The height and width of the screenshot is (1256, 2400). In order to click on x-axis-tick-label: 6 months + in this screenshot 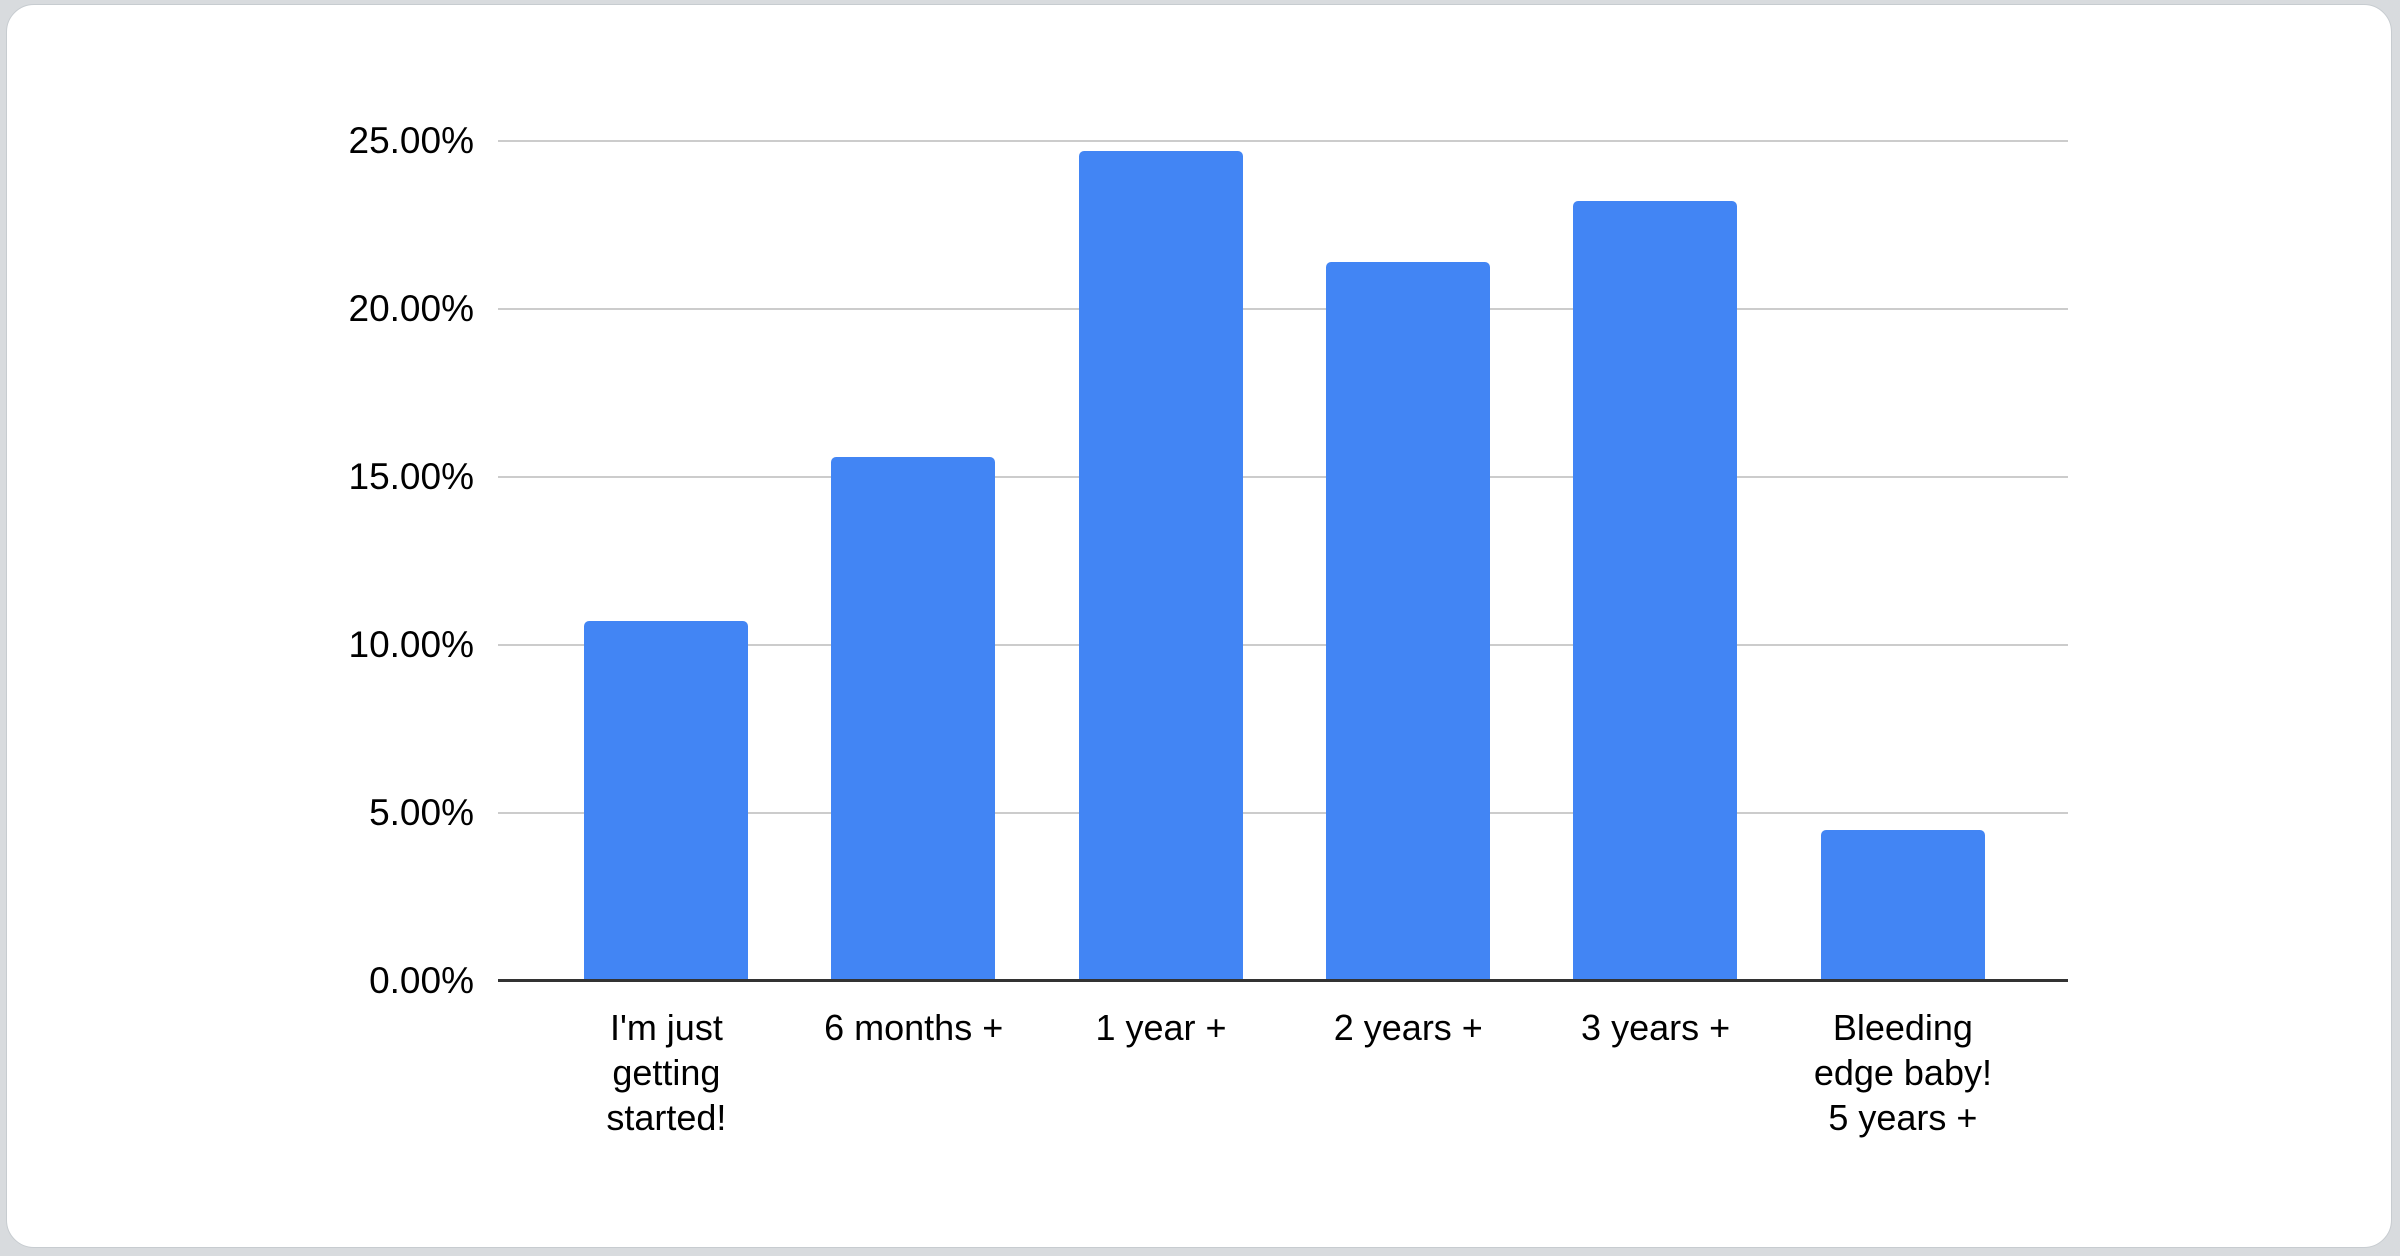, I will do `click(914, 1027)`.